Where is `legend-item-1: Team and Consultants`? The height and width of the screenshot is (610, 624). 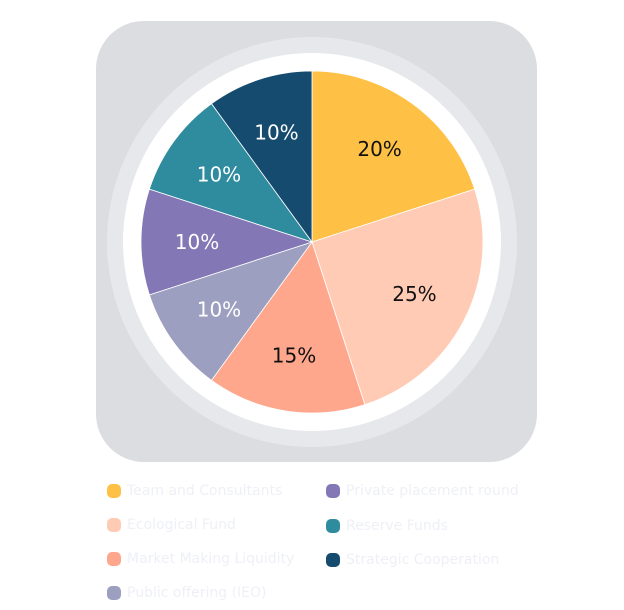
legend-item-1: Team and Consultants is located at coordinates (194, 491).